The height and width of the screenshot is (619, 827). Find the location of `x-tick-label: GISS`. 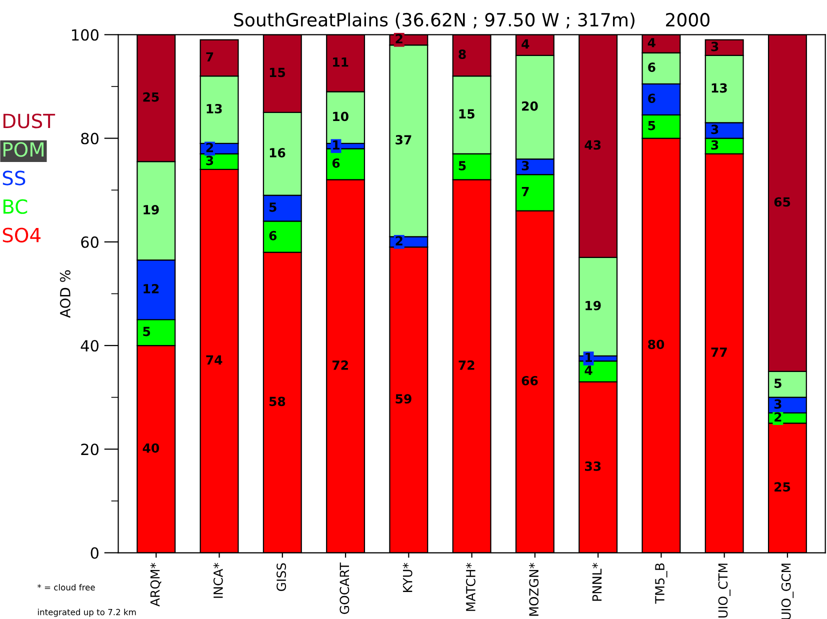

x-tick-label: GISS is located at coordinates (281, 577).